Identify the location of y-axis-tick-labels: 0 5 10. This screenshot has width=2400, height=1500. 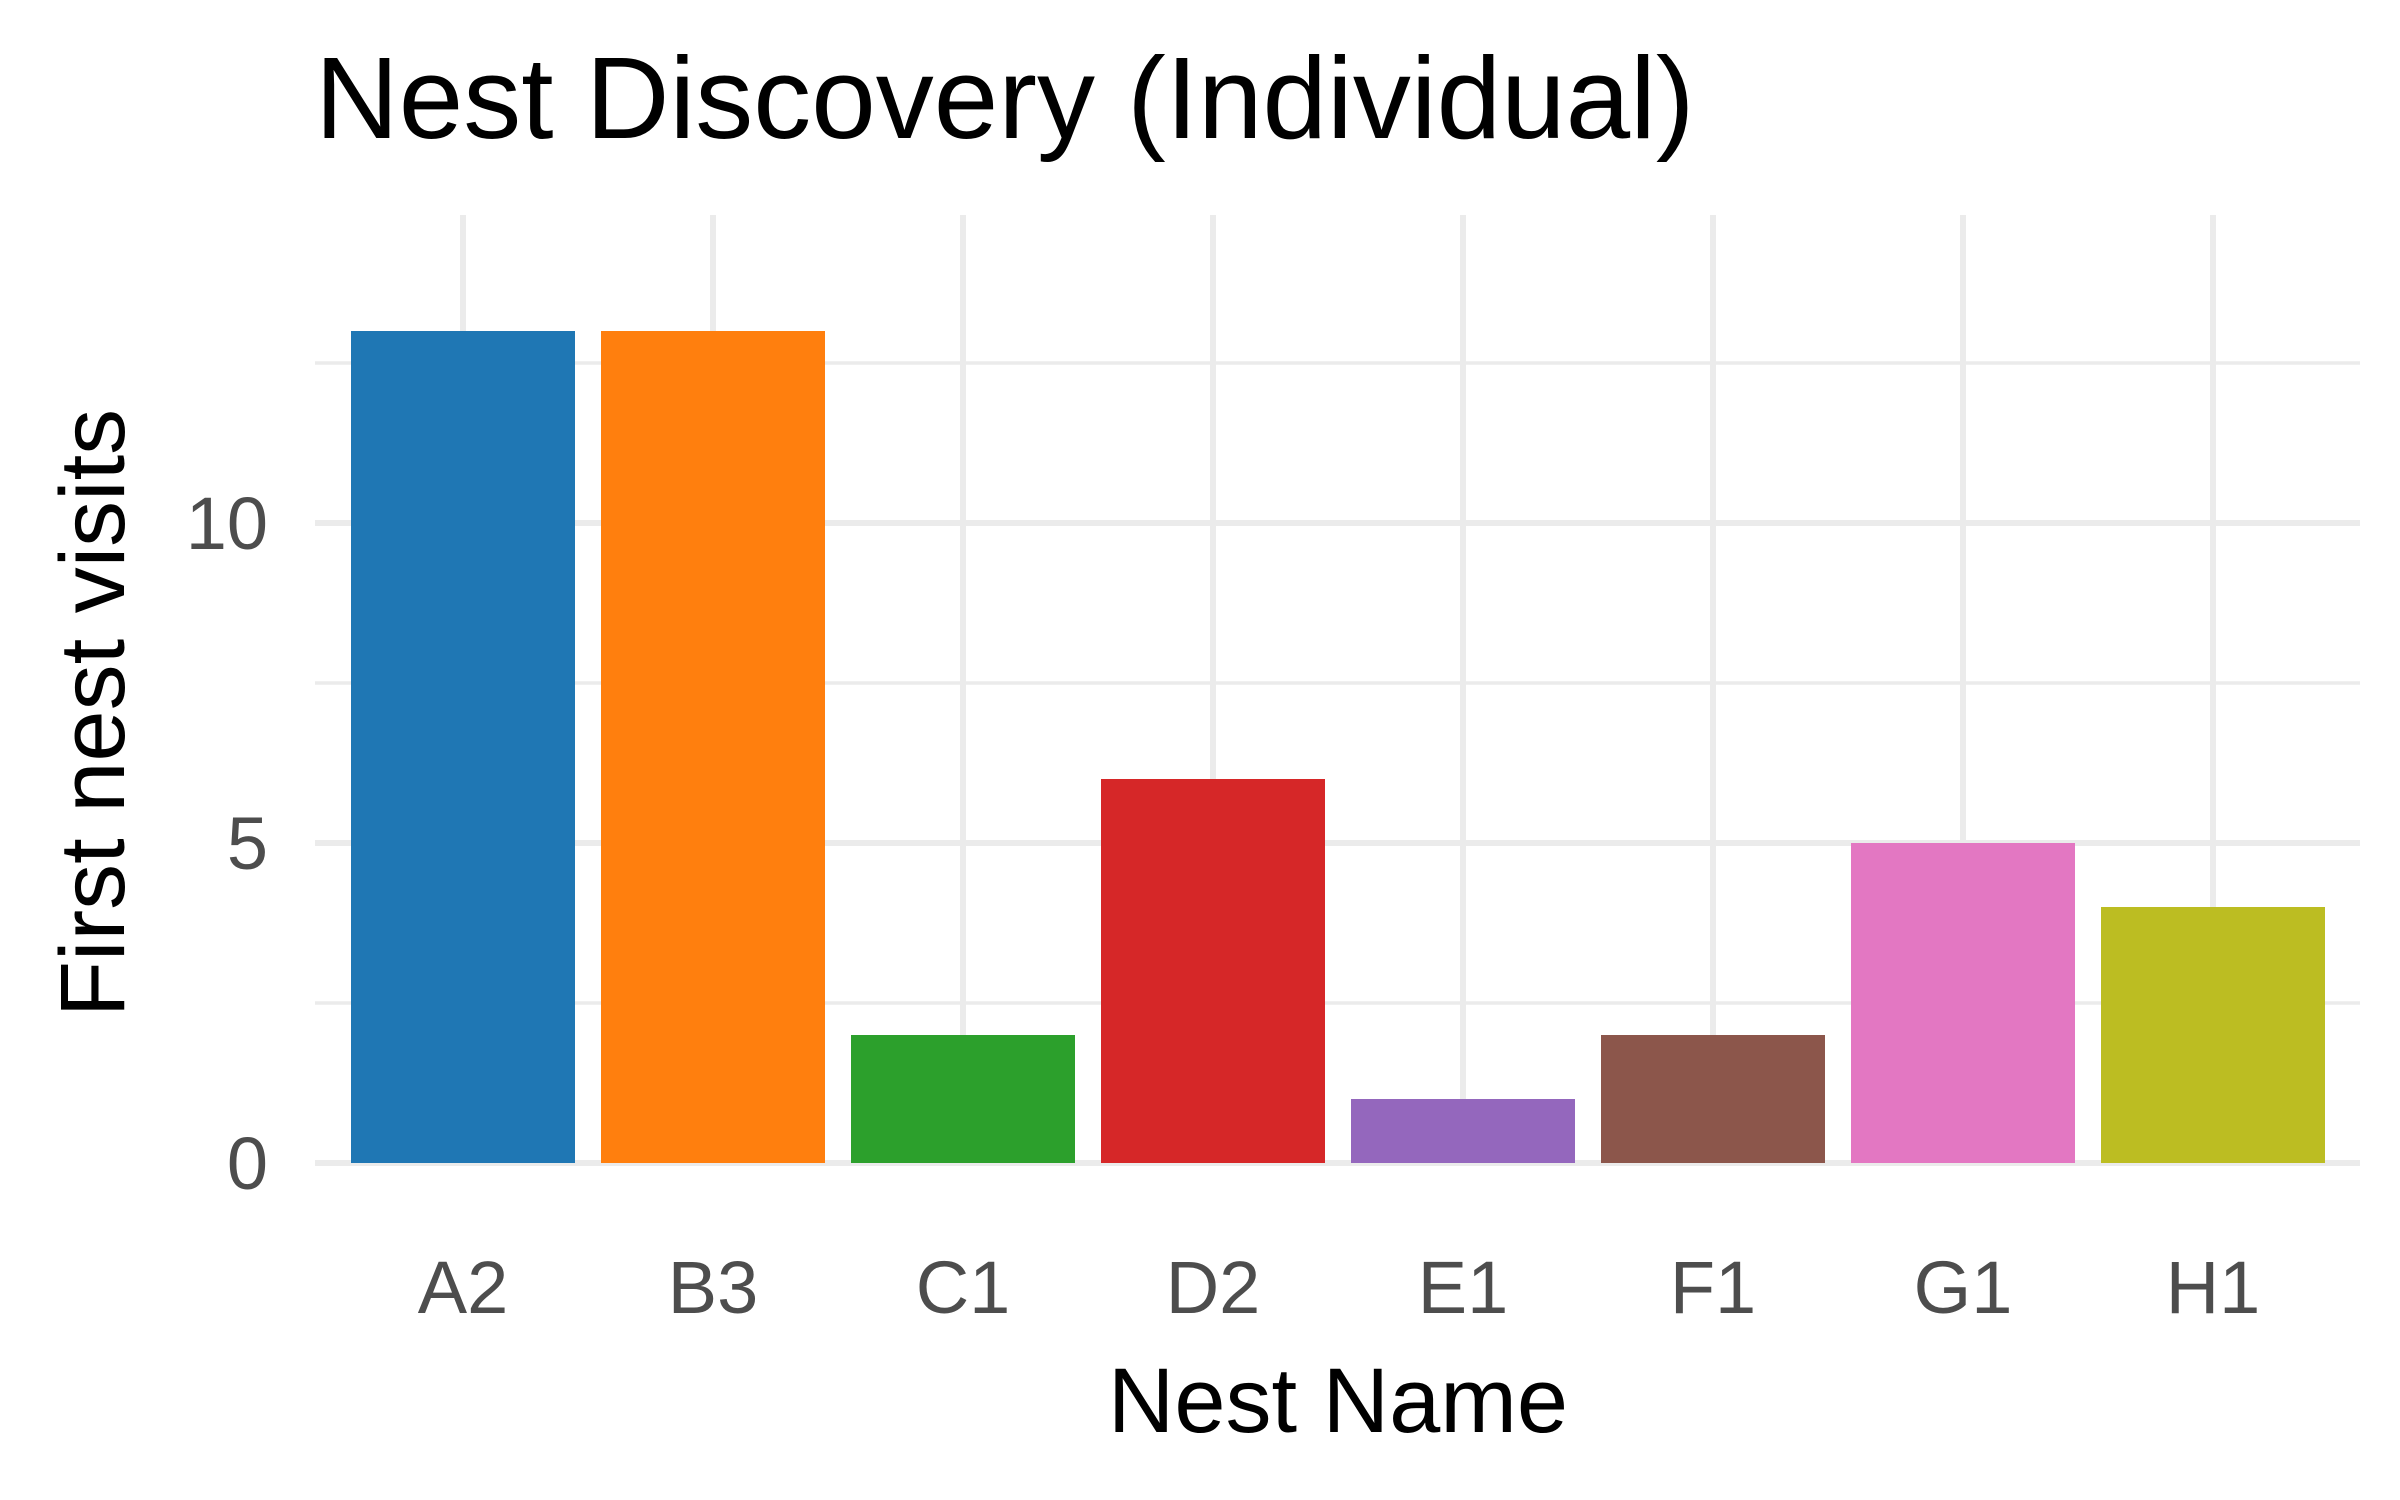
(227, 843).